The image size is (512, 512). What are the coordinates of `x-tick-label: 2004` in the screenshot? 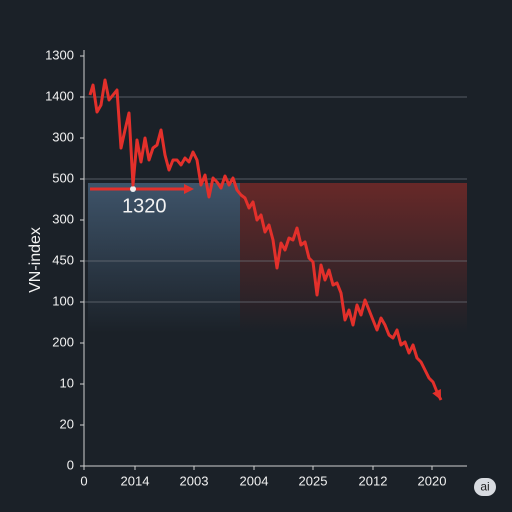 It's located at (254, 480).